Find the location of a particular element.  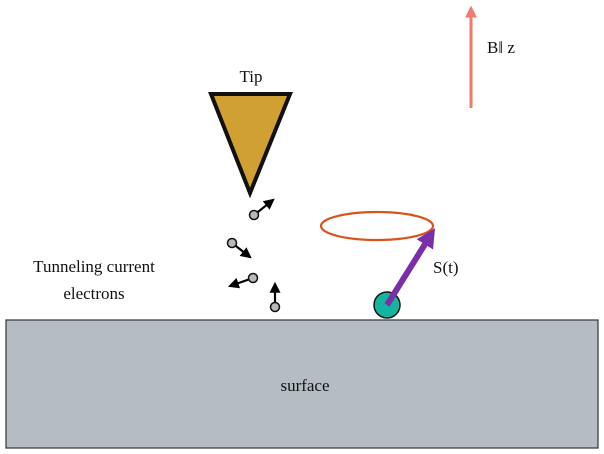

surface-label: surface is located at coordinates (304, 385).